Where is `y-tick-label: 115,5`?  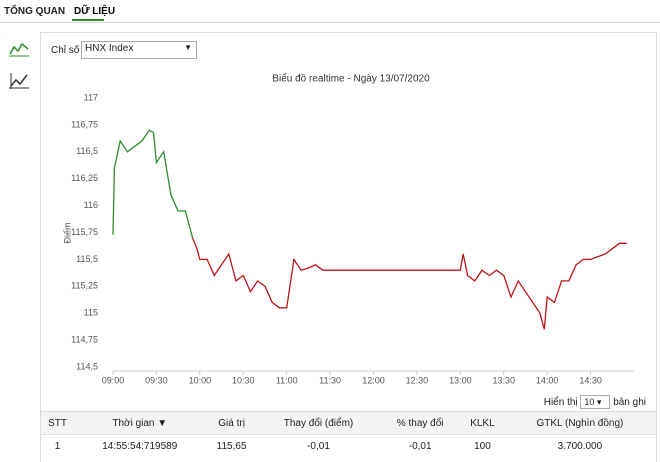 y-tick-label: 115,5 is located at coordinates (87, 259).